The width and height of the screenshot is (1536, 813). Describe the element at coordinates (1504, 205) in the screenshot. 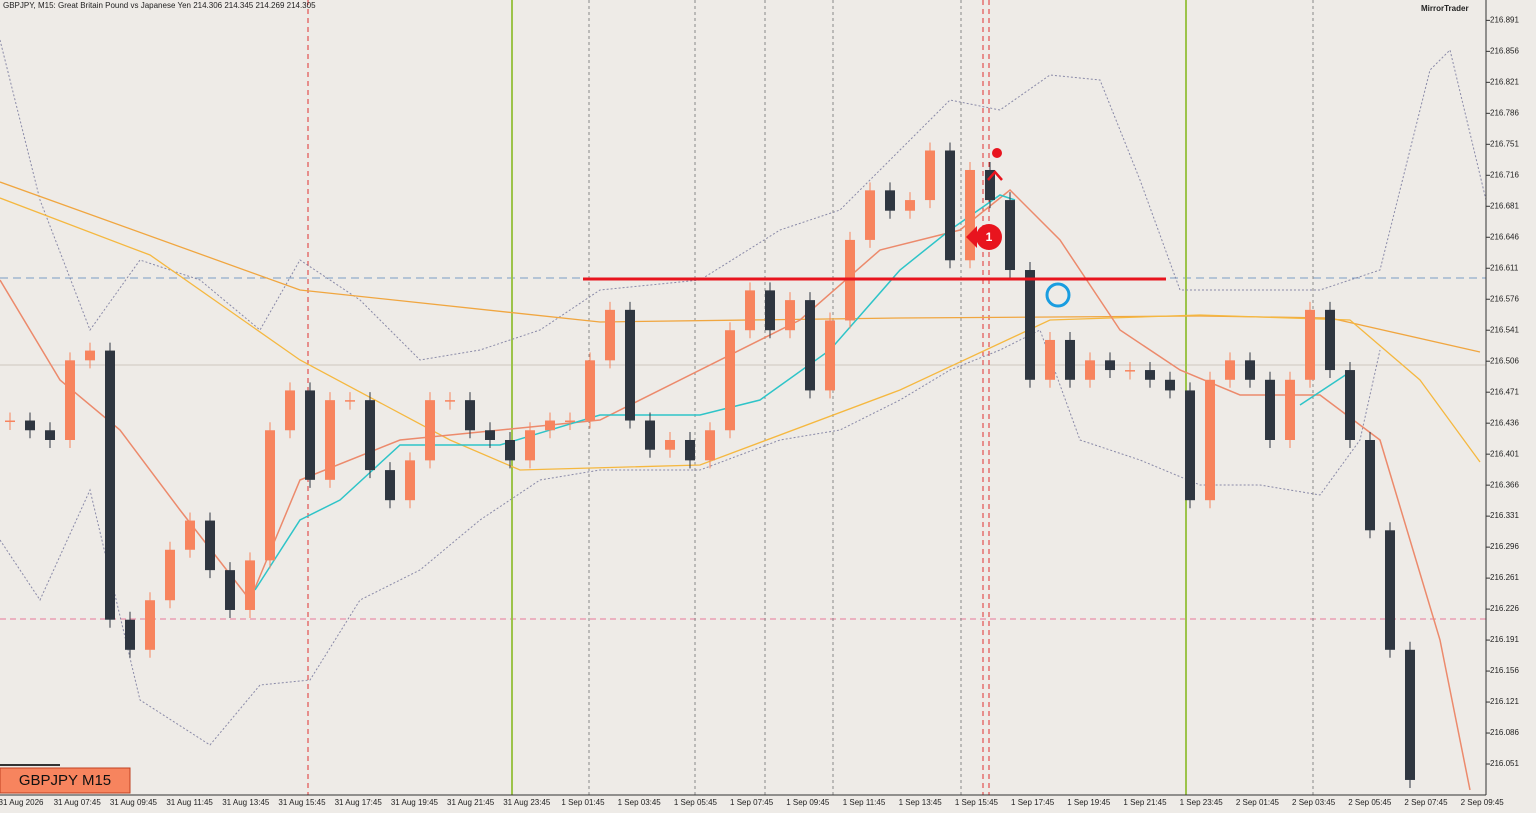

I see `y-tick-label: 216.681` at that location.